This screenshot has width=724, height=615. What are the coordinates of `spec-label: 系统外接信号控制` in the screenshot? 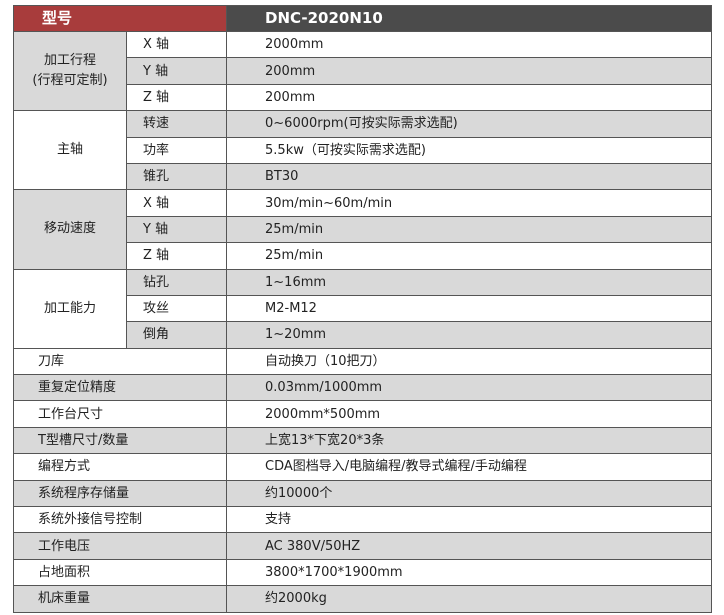 It's located at (120, 520).